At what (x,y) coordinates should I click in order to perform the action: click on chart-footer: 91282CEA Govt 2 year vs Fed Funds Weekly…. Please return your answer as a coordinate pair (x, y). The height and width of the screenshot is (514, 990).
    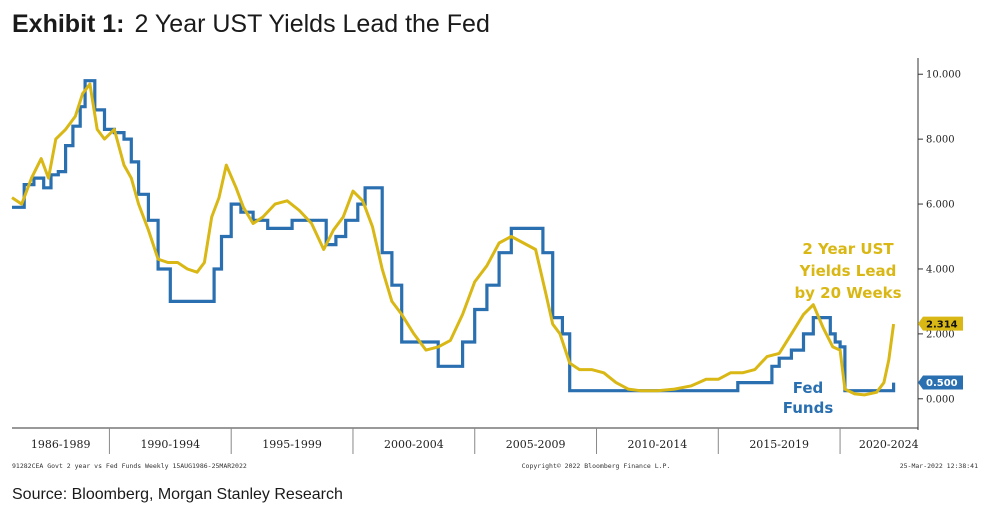
    Looking at the image, I should click on (495, 466).